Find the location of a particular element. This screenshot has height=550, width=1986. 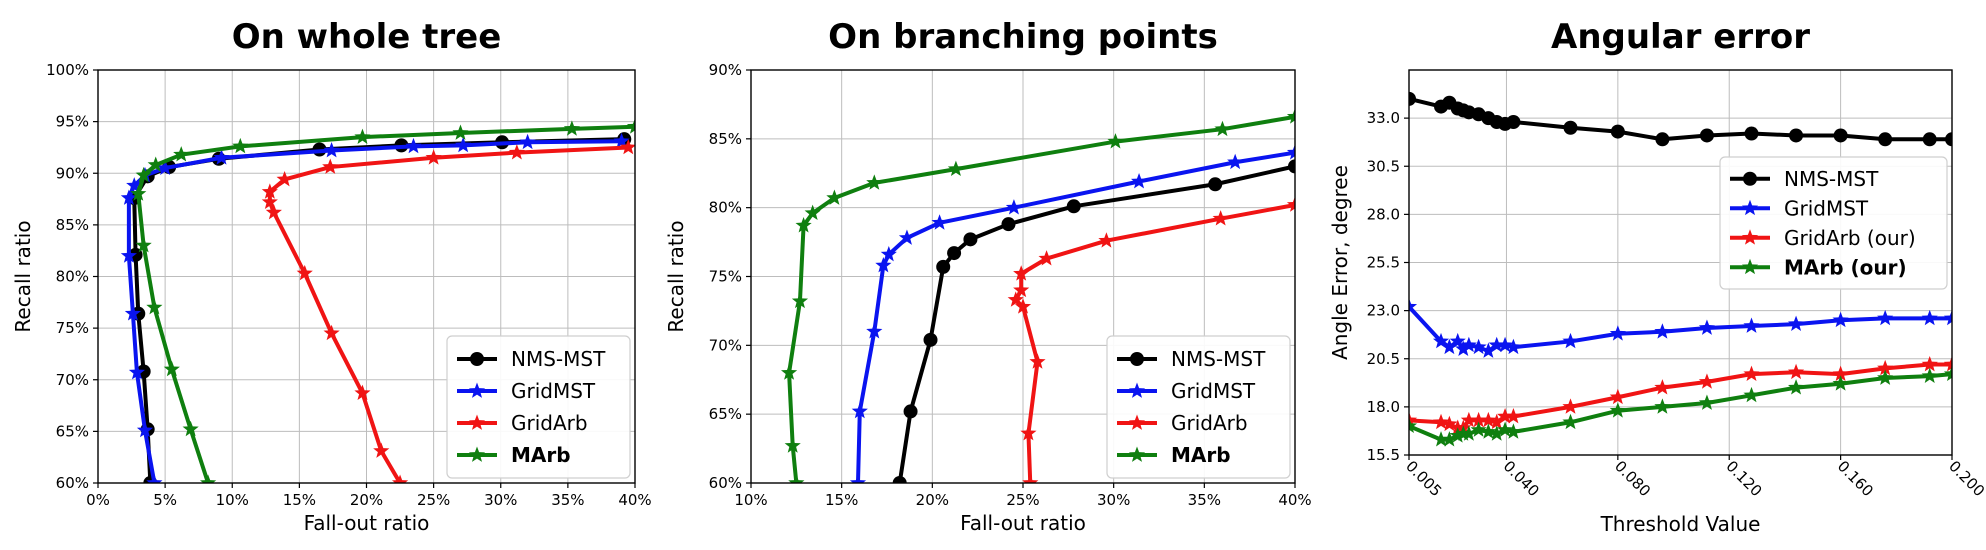

x-tick-label: 35% is located at coordinates (567, 500).